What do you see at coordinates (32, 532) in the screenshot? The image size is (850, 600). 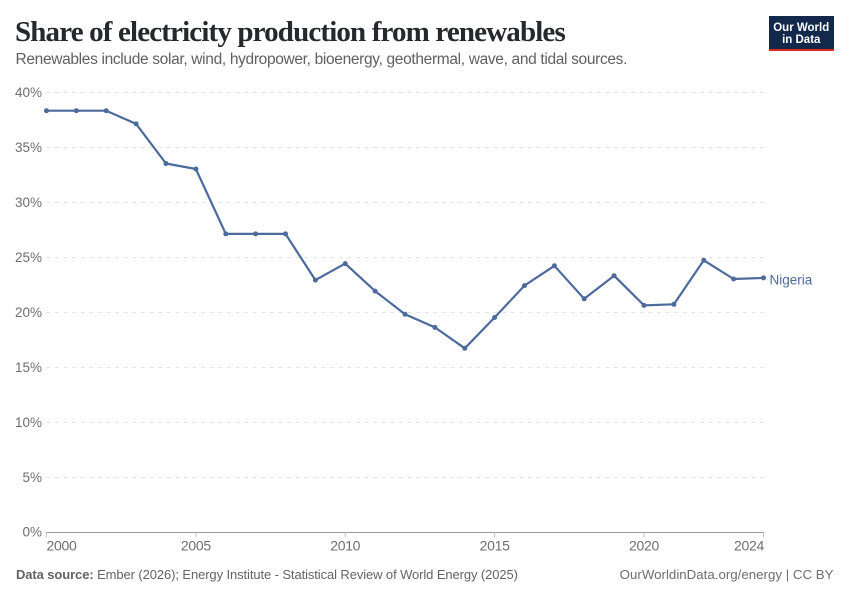 I see `svg-text: 0%` at bounding box center [32, 532].